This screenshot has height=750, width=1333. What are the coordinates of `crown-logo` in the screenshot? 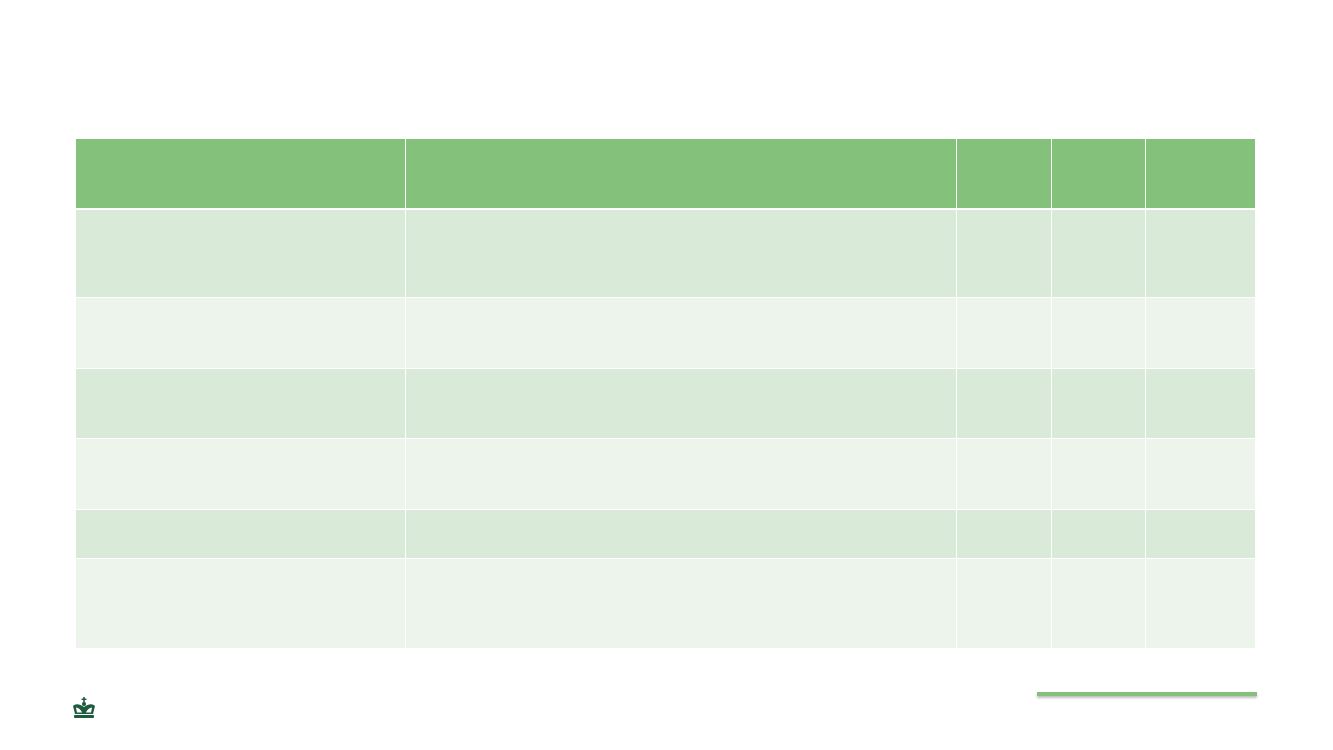 It's located at (84, 707).